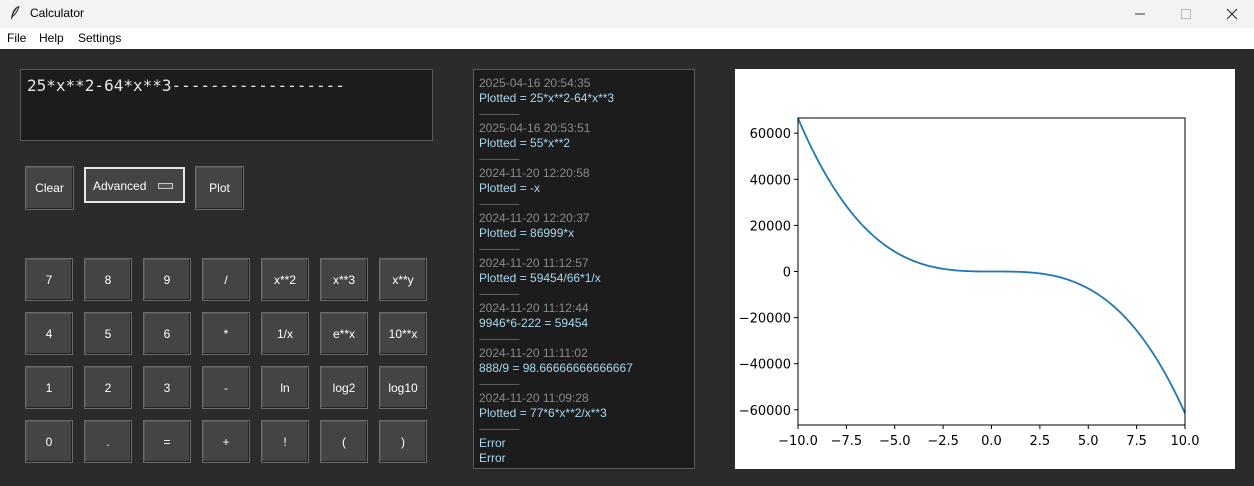 The width and height of the screenshot is (1254, 486). What do you see at coordinates (285, 441) in the screenshot?
I see `key-factorial: !` at bounding box center [285, 441].